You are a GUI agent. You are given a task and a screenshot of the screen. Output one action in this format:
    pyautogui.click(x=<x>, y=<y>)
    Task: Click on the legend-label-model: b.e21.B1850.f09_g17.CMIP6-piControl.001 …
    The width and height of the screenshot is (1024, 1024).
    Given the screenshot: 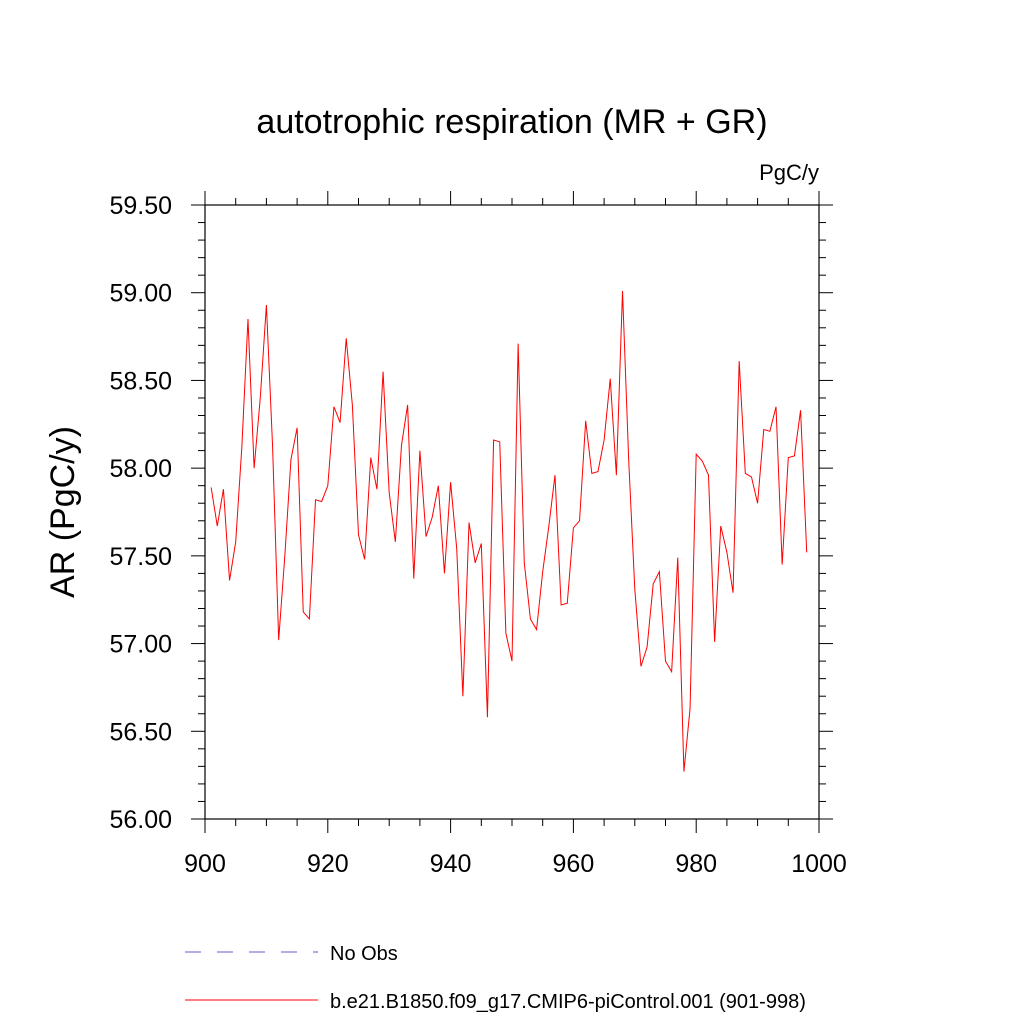 What is the action you would take?
    pyautogui.click(x=568, y=1002)
    